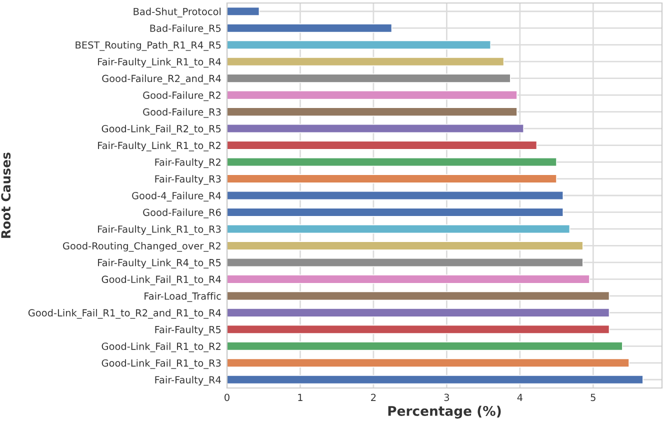  What do you see at coordinates (373, 397) in the screenshot?
I see `x-tick-label: 2` at bounding box center [373, 397].